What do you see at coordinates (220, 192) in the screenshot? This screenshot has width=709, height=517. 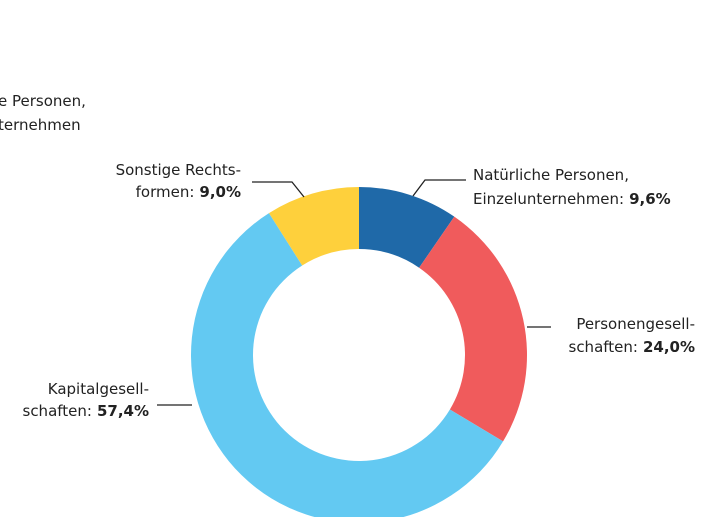 I see `value-label: 9,0%` at bounding box center [220, 192].